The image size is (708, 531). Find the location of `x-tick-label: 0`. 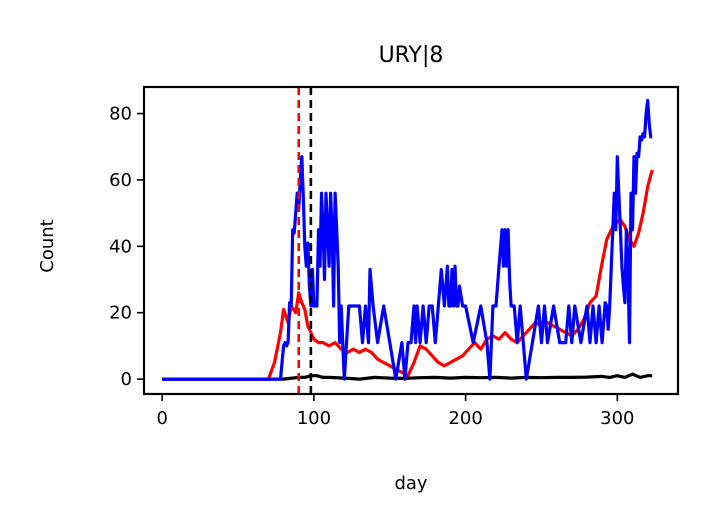

x-tick-label: 0 is located at coordinates (161, 418).